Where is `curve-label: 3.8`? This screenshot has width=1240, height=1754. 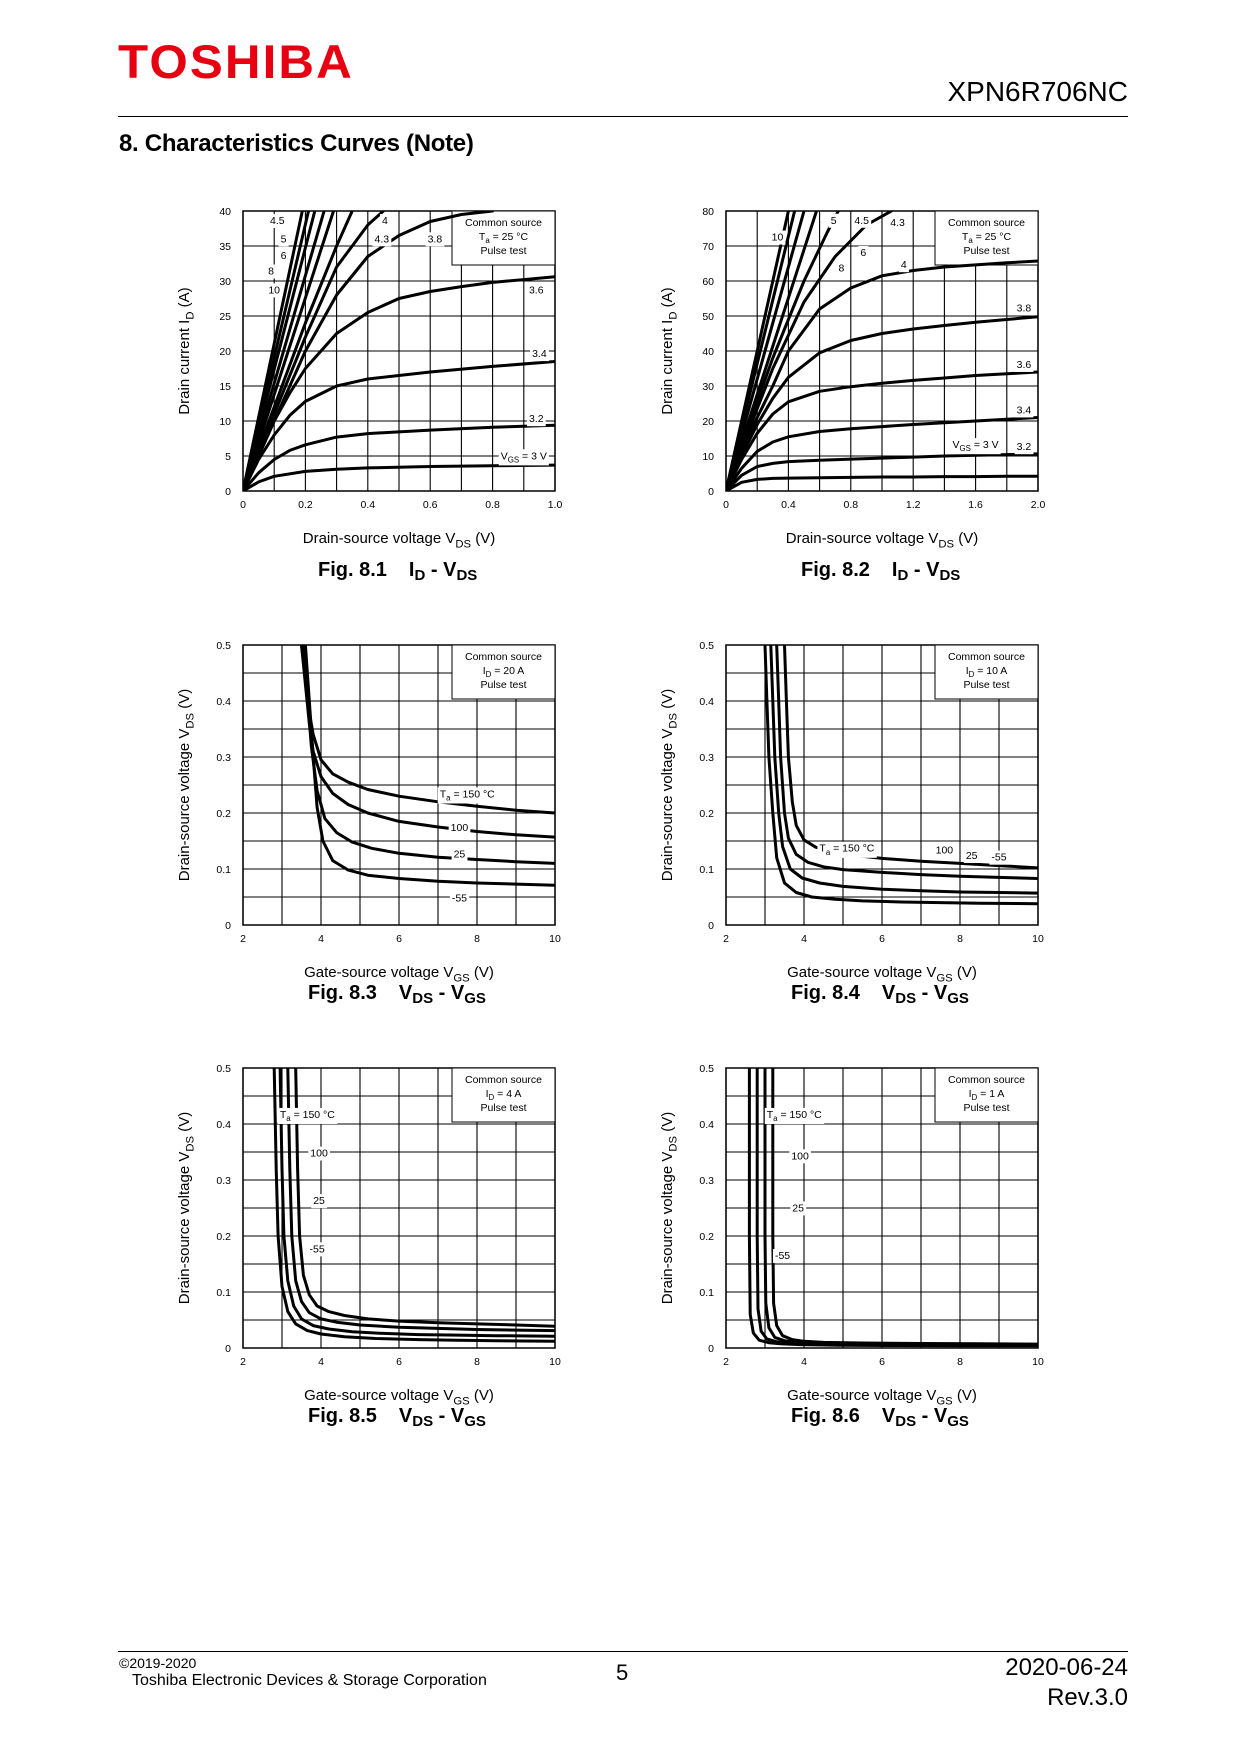 curve-label: 3.8 is located at coordinates (435, 239).